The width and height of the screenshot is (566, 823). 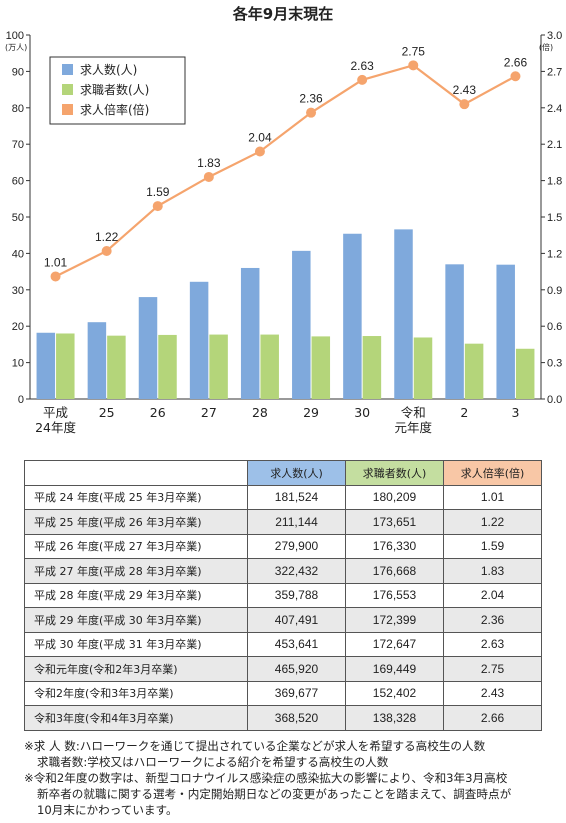 What do you see at coordinates (136, 595) in the screenshot?
I see `row-label: 平成 28 年度(平成 29 年3月卒業)` at bounding box center [136, 595].